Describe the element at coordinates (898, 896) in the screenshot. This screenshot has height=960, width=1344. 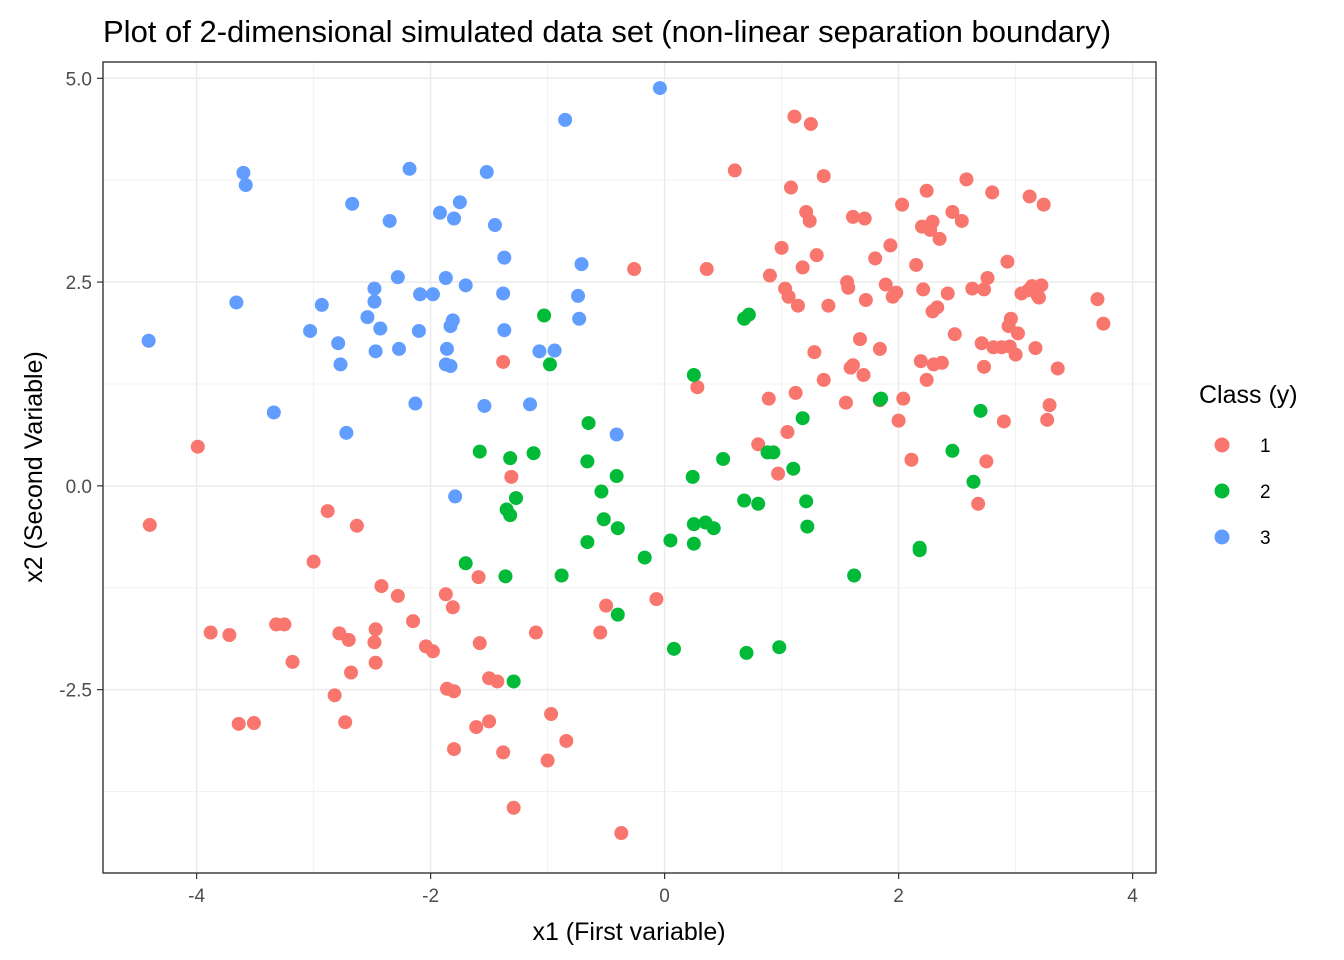
I see `x-tick-label: 2` at that location.